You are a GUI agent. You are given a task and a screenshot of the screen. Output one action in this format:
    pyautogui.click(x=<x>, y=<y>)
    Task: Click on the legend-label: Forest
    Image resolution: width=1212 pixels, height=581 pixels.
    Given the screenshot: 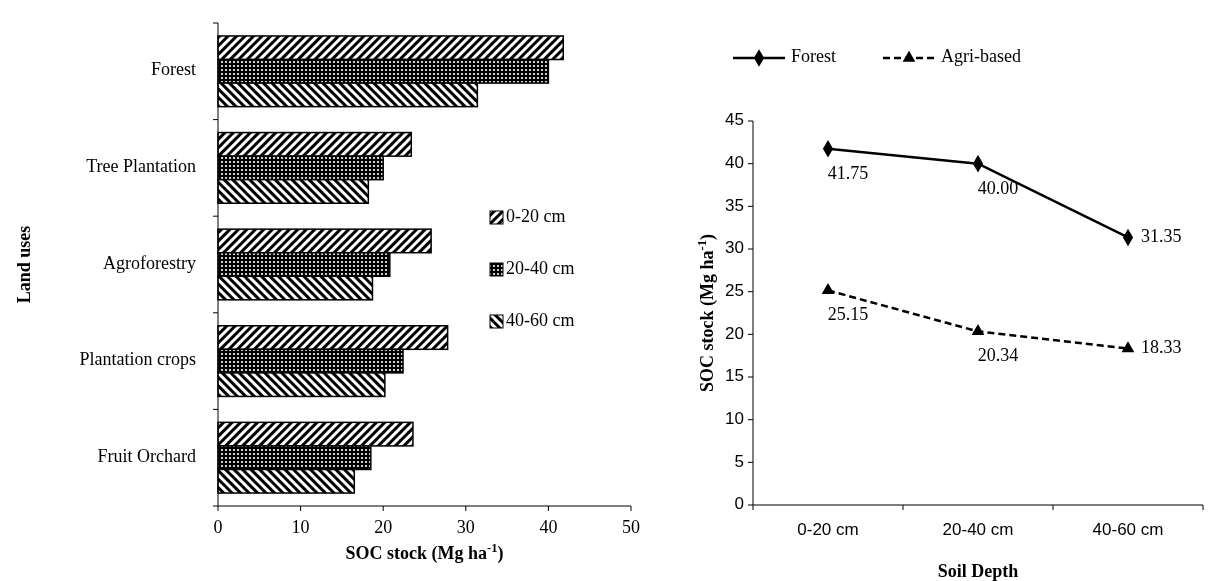 What is the action you would take?
    pyautogui.click(x=813, y=56)
    